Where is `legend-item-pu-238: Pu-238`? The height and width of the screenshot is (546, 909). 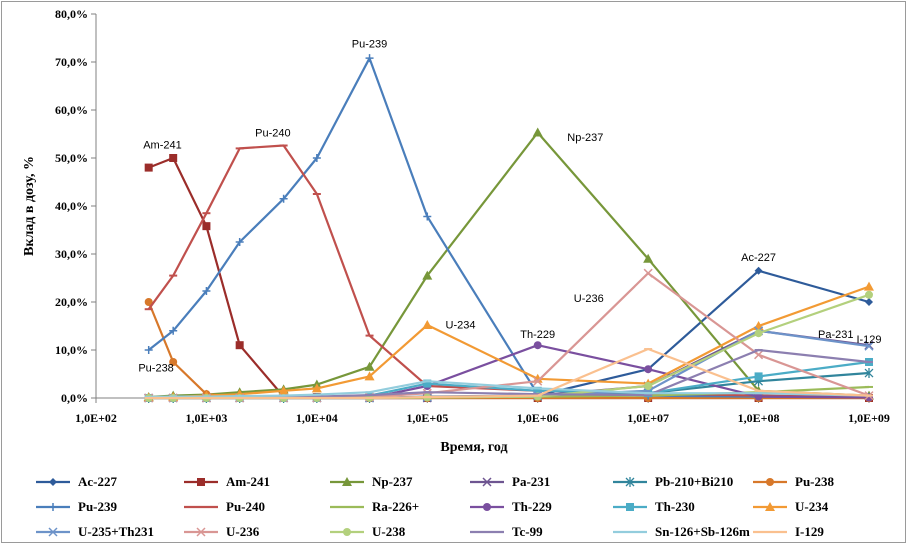
legend-item-pu-238: Pu-238 is located at coordinates (794, 481).